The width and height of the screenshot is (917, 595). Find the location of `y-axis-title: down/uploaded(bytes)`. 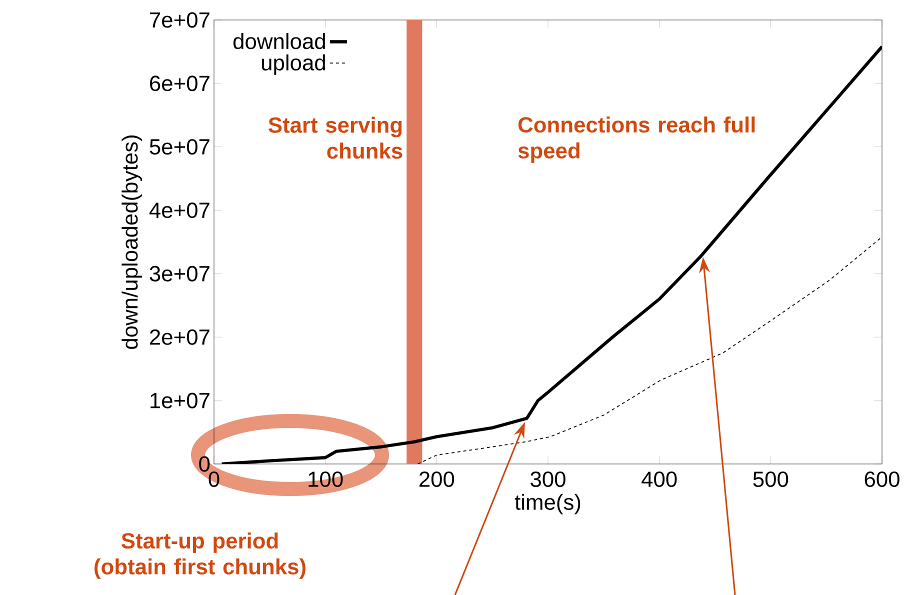

y-axis-title: down/uploaded(bytes) is located at coordinates (132, 242).